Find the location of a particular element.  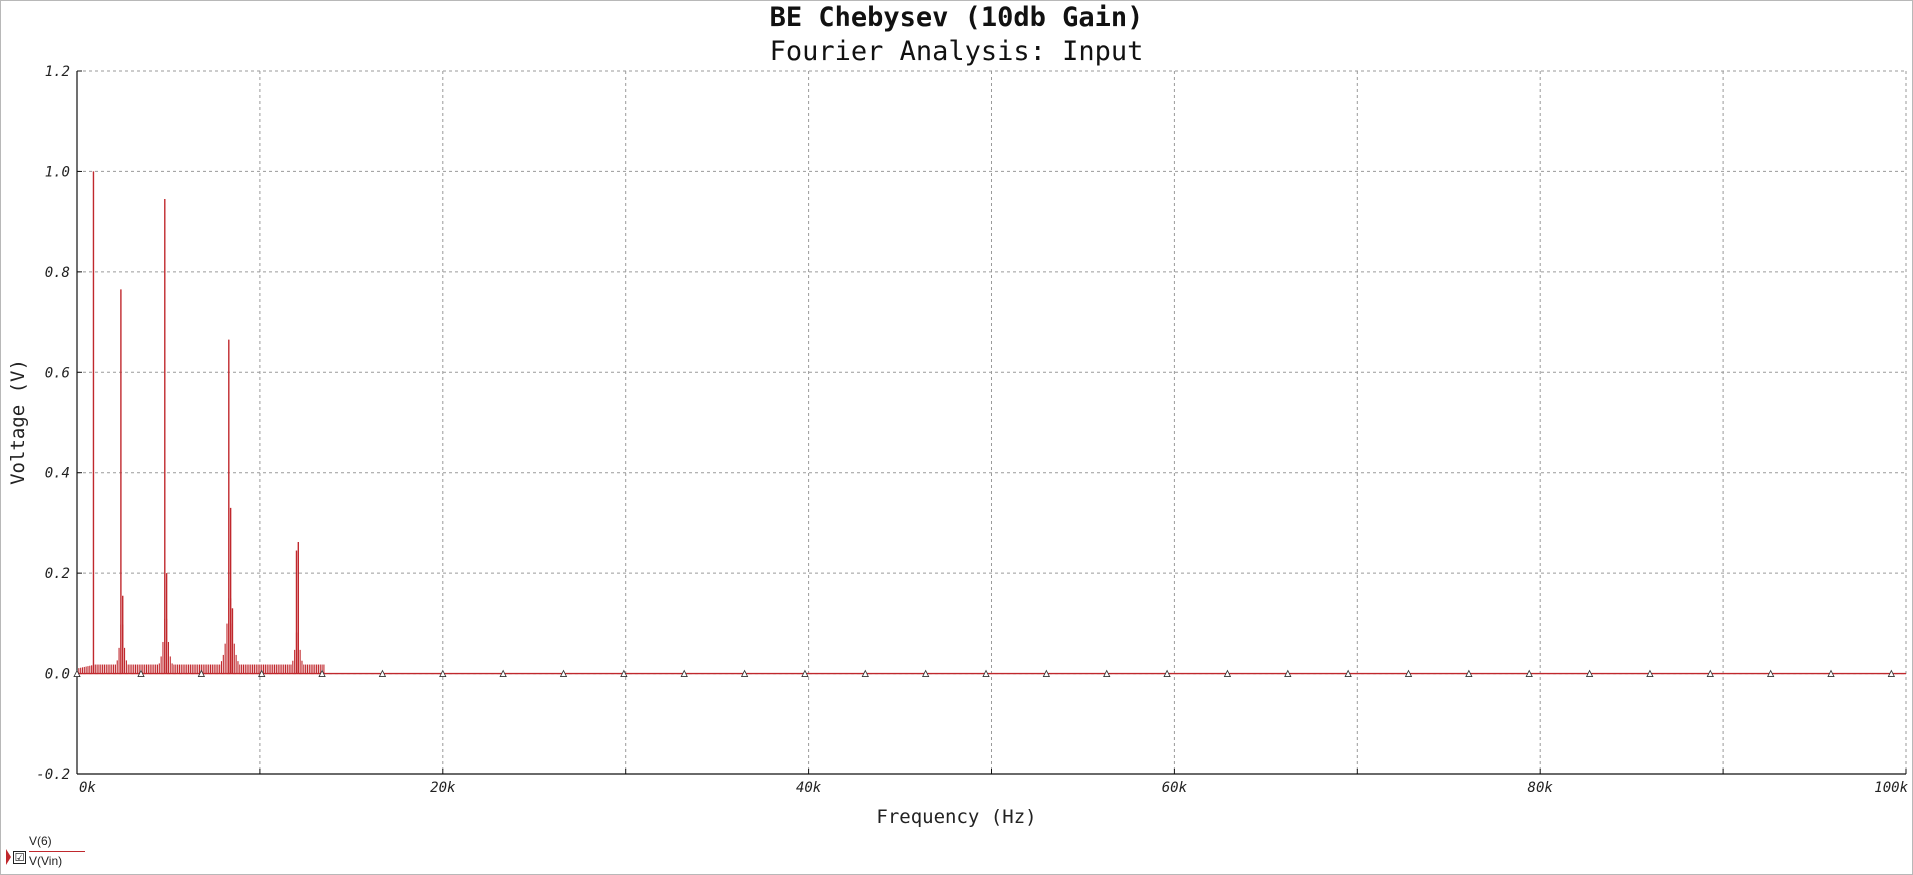

x-tick-label: 80k is located at coordinates (1541, 788).